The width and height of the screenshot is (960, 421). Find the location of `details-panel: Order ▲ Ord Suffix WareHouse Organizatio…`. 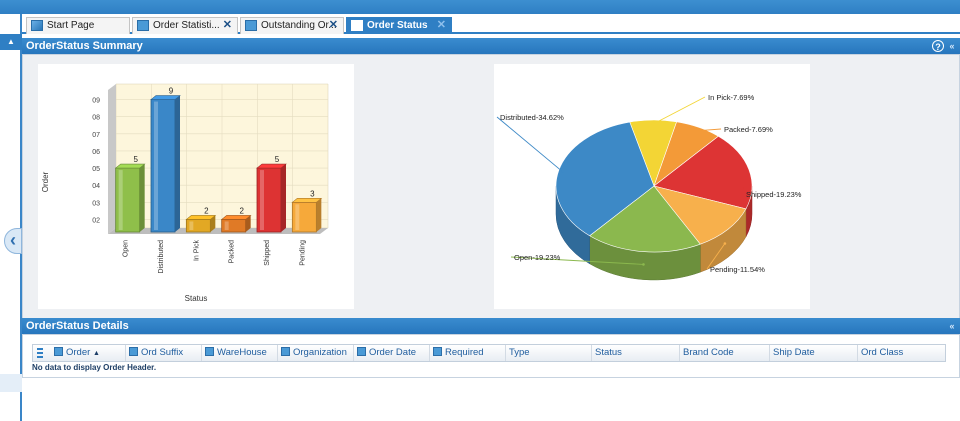

details-panel: Order ▲ Ord Suffix WareHouse Organizatio… is located at coordinates (491, 356).